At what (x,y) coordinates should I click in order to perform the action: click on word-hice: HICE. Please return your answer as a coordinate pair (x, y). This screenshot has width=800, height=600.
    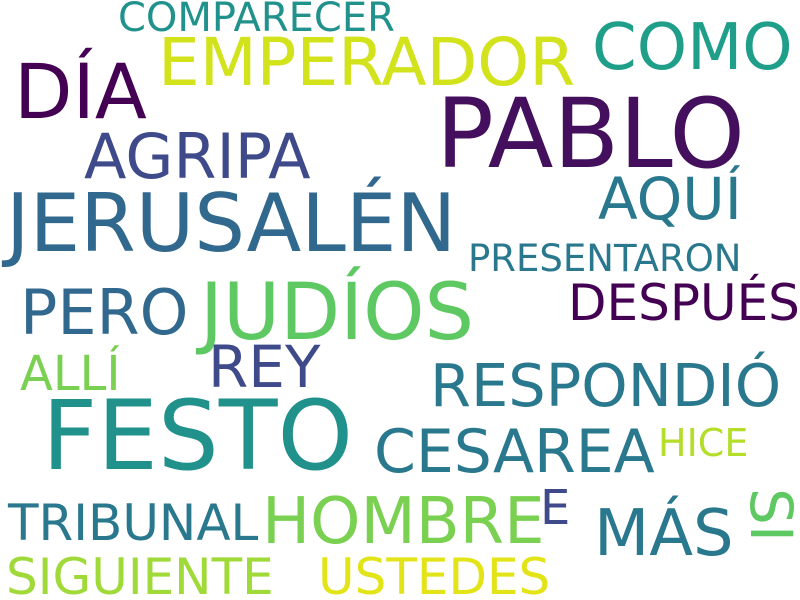
    Looking at the image, I should click on (703, 443).